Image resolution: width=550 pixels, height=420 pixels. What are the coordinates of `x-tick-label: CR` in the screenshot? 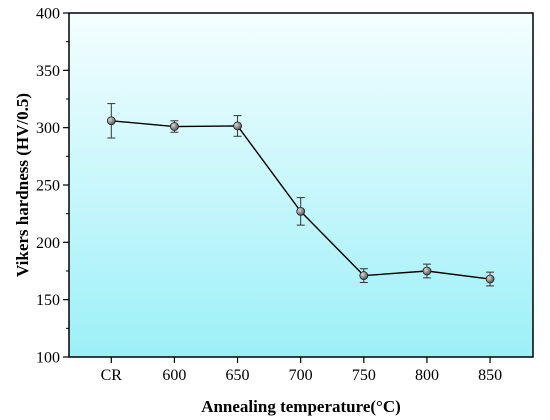 It's located at (112, 375).